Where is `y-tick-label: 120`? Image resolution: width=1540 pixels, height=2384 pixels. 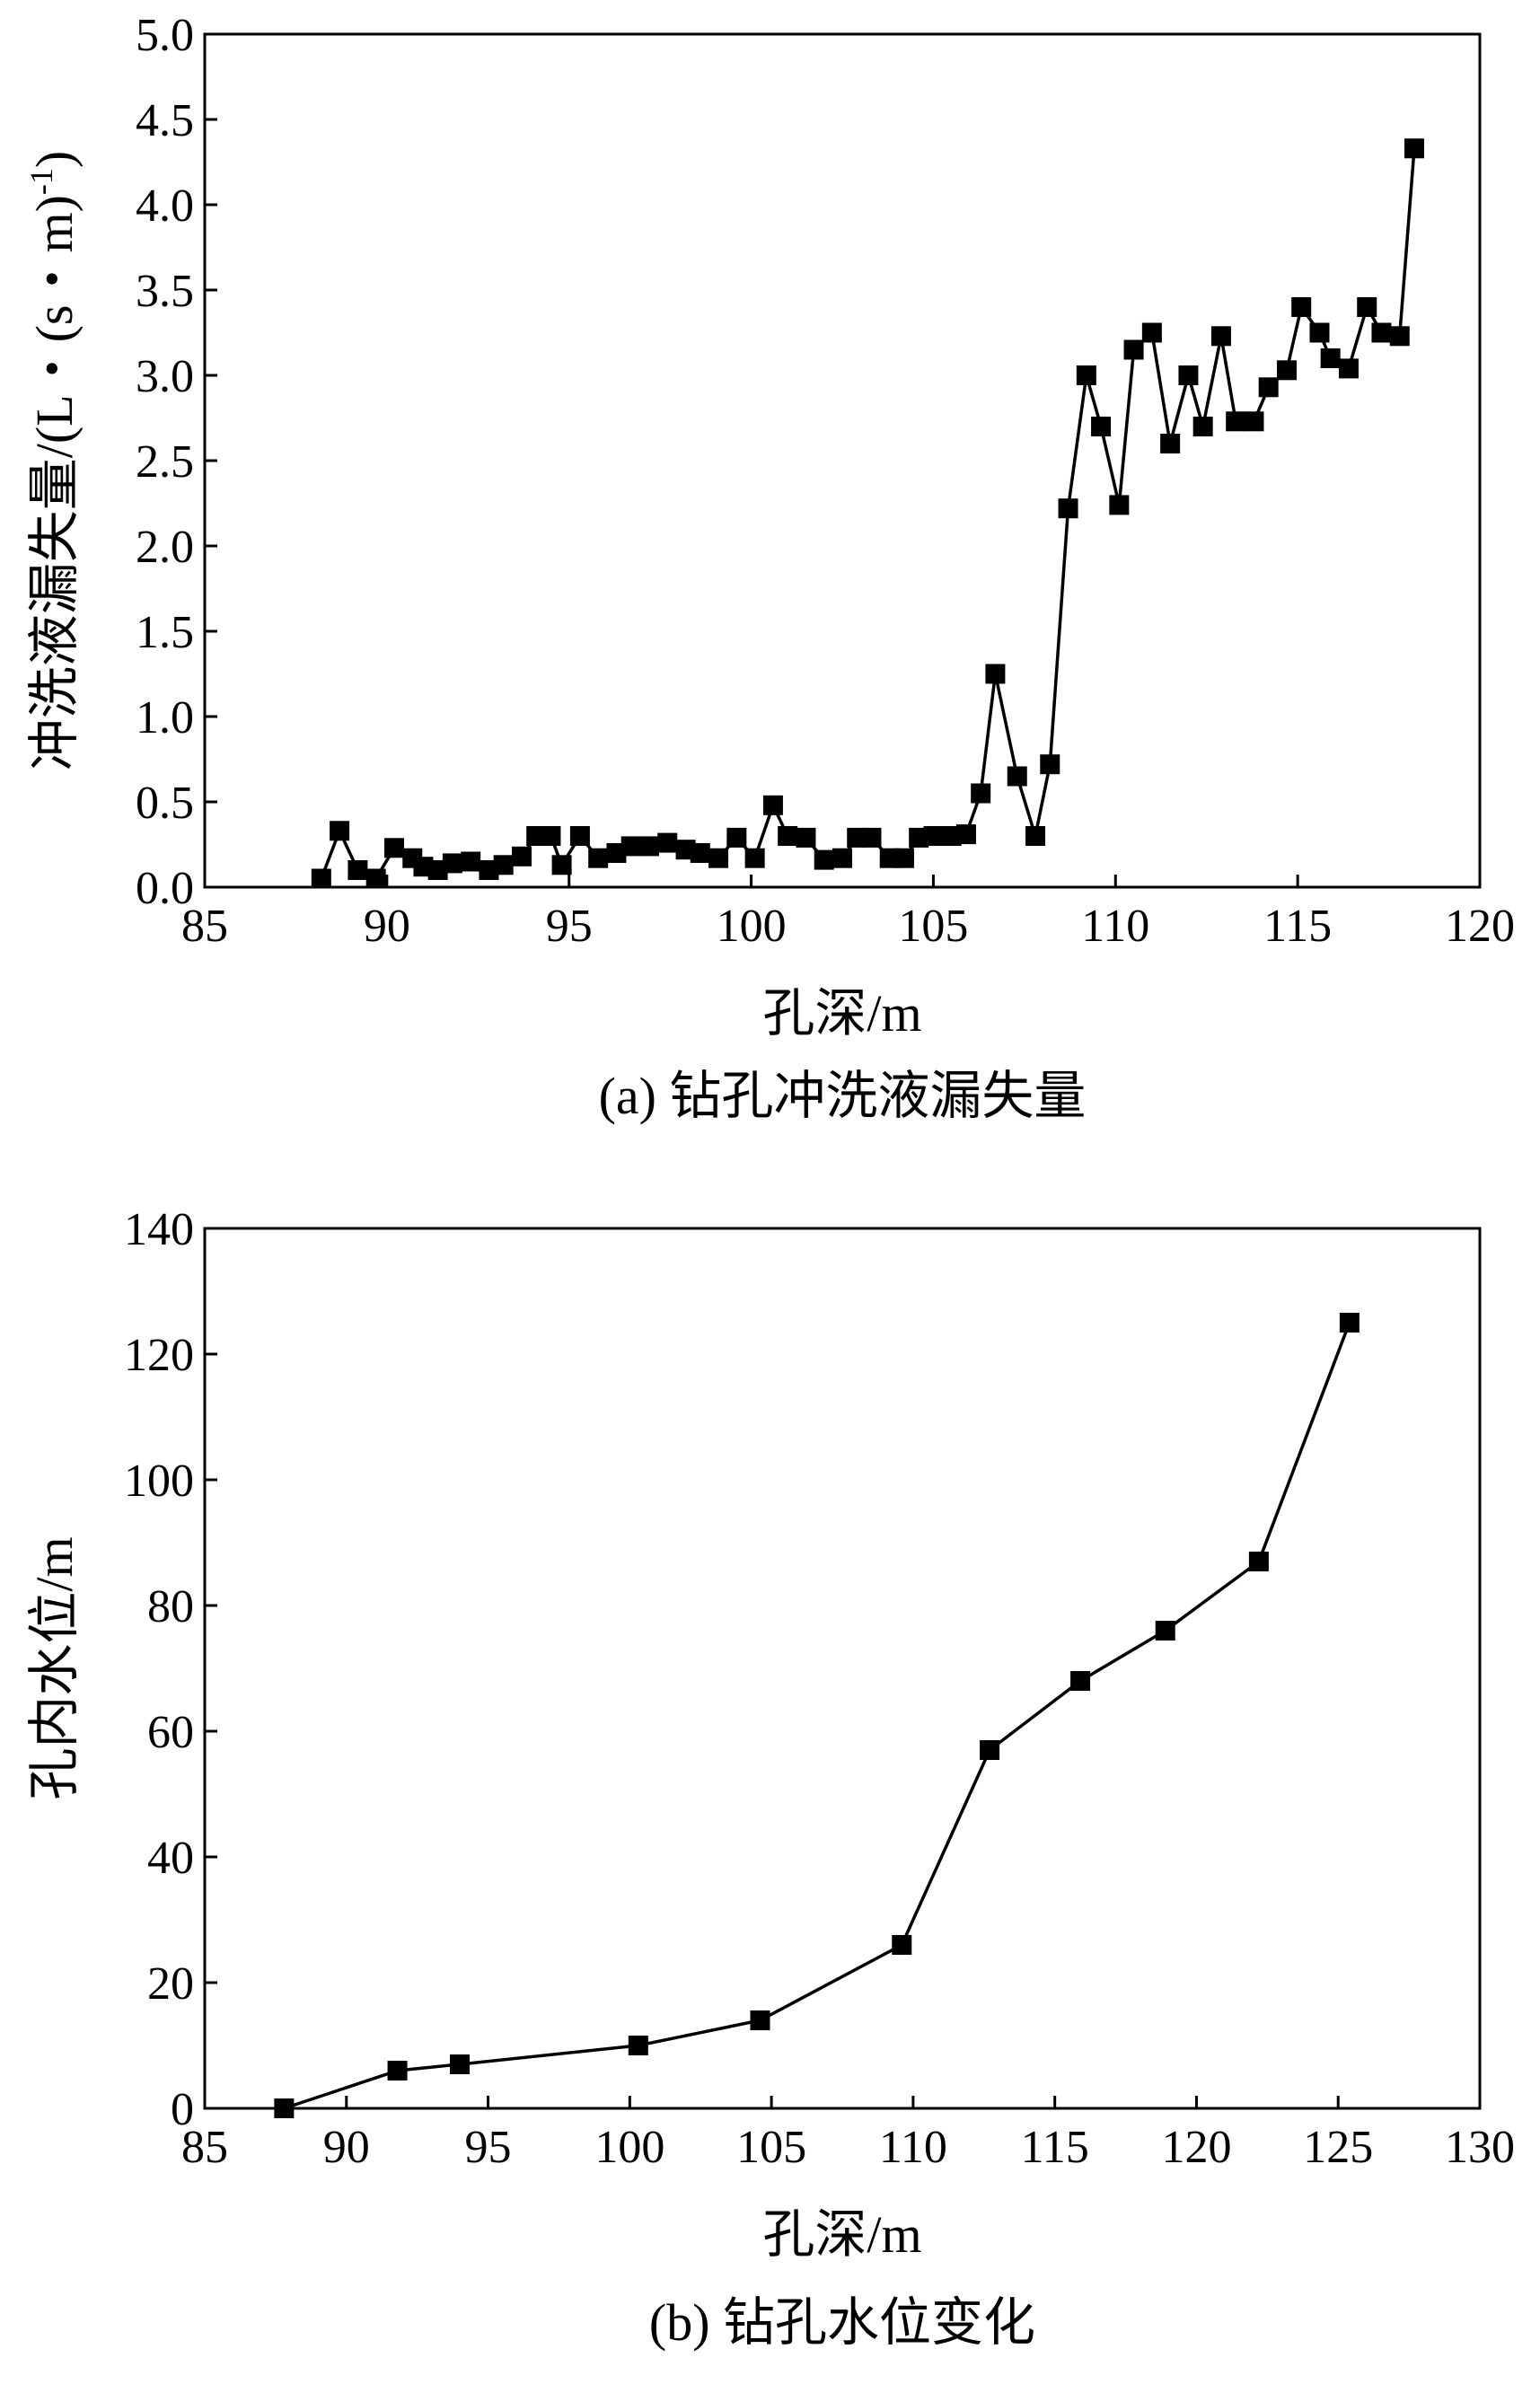 y-tick-label: 120 is located at coordinates (159, 1355).